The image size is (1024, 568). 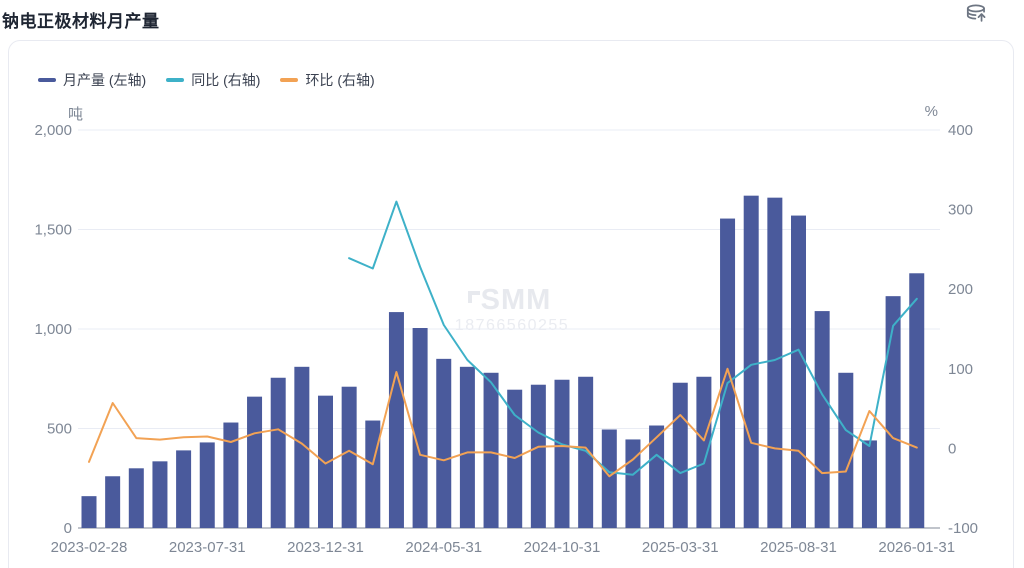 What do you see at coordinates (226, 80) in the screenshot?
I see `legend-label-yoy: 同比 (右轴)` at bounding box center [226, 80].